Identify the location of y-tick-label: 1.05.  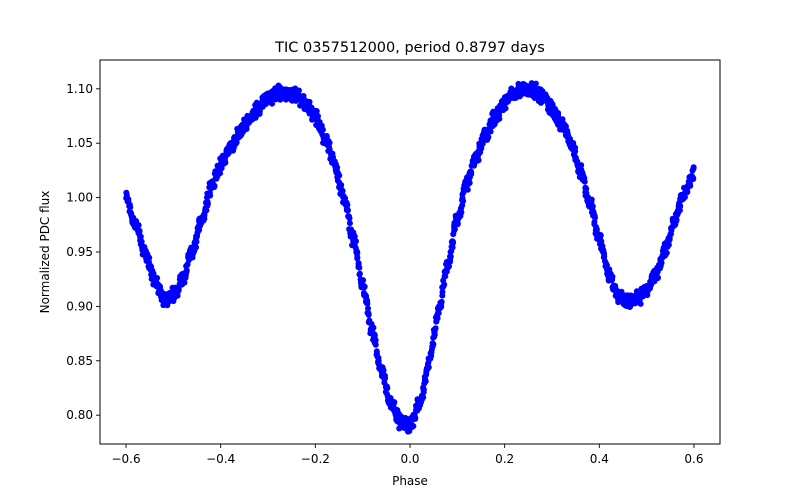
(79, 143).